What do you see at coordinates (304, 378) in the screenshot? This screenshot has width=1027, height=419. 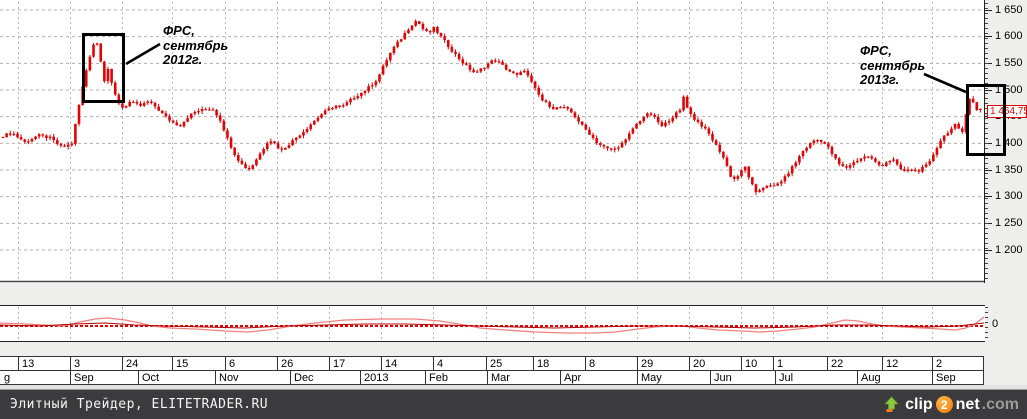 I see `month-cell-label: Dec` at bounding box center [304, 378].